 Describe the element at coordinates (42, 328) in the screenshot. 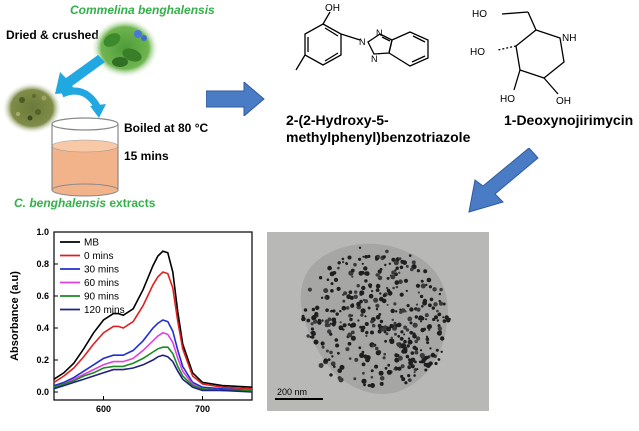

I see `y-tick-label-2: 0.4` at that location.